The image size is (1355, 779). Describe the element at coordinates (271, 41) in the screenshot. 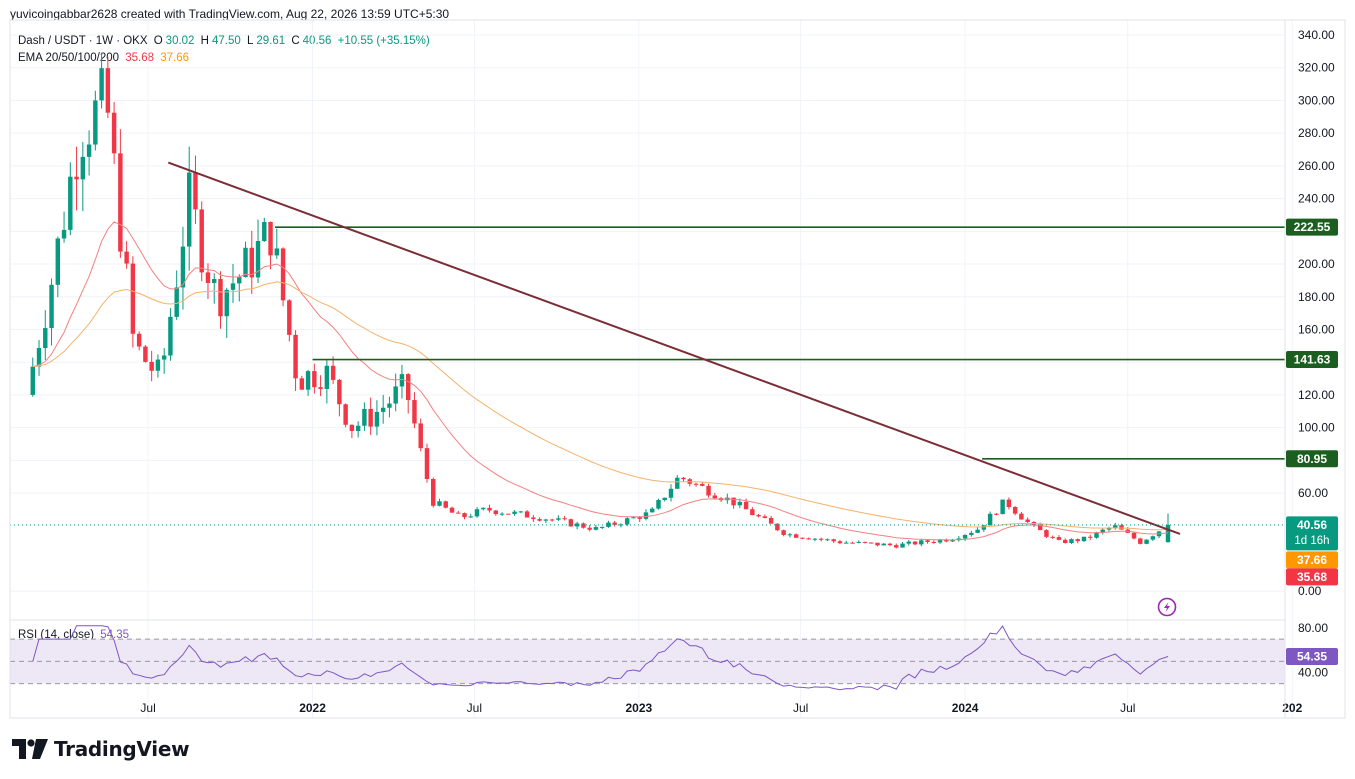

I see `low-value: 29.61` at that location.